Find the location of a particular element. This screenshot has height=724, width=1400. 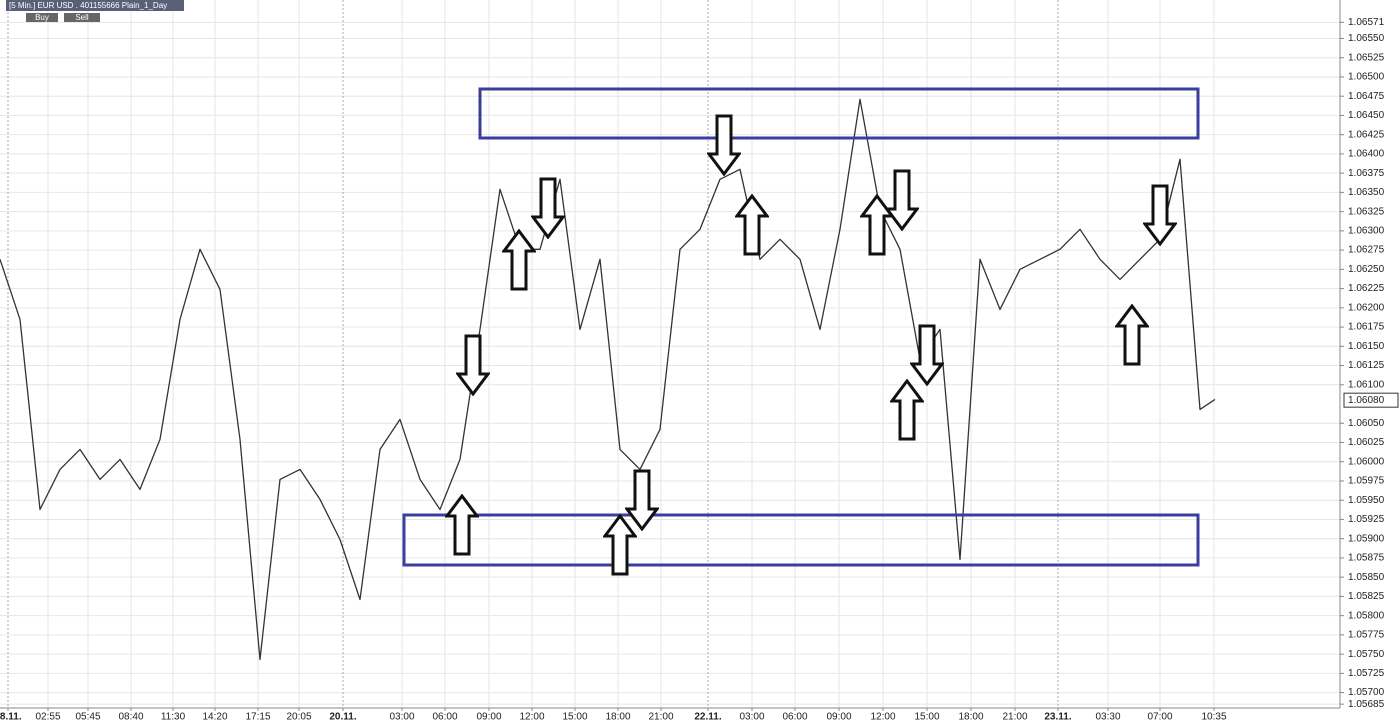

y-tick-label: 1.05875 is located at coordinates (1366, 558).